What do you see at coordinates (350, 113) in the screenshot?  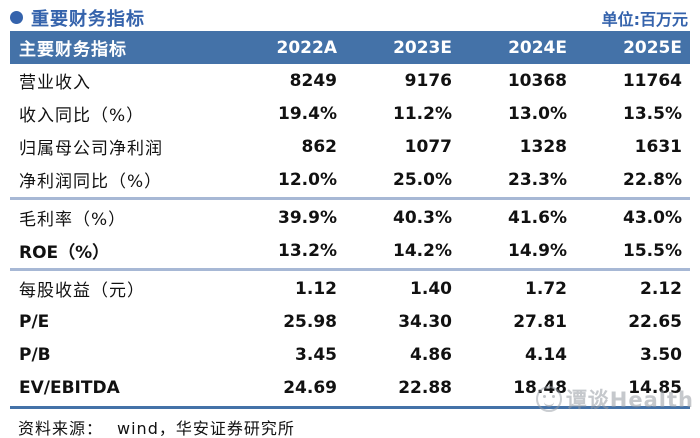 I see `table-row-revenue-yoy: 收入同比（%） 19.4% 11.2% 13.0% 13.5%` at bounding box center [350, 113].